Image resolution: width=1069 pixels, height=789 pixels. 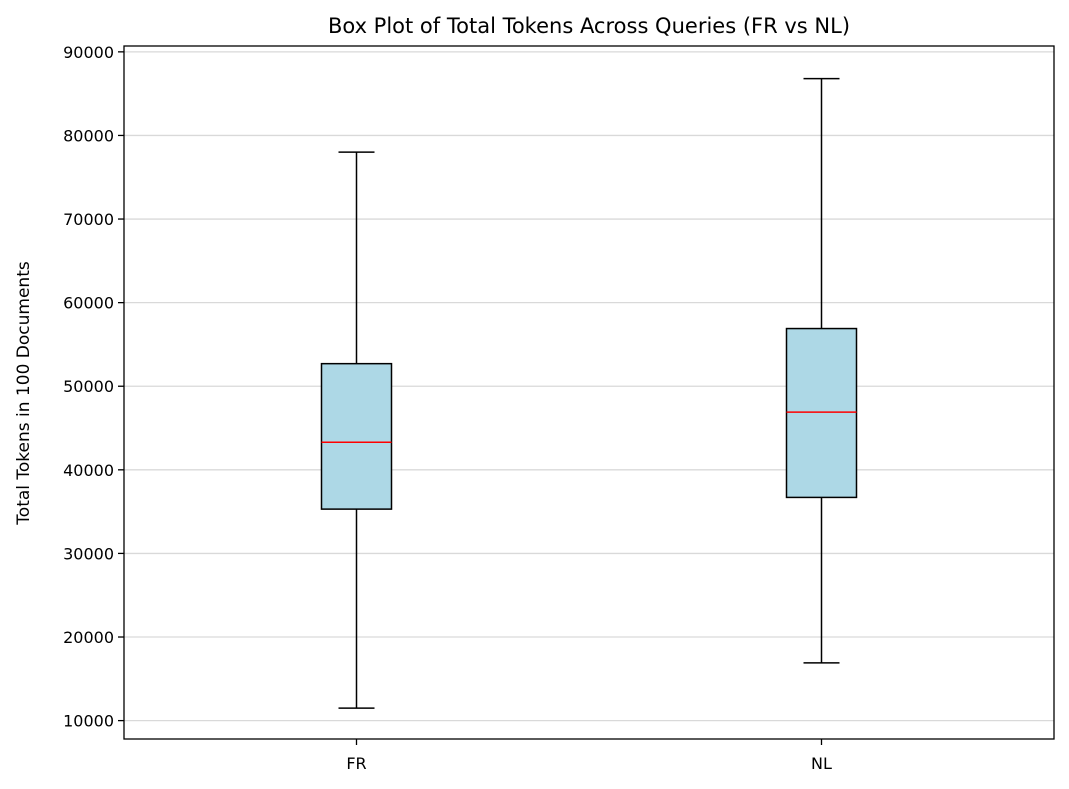 I want to click on y-tick-label: 90000, so click(x=88, y=52).